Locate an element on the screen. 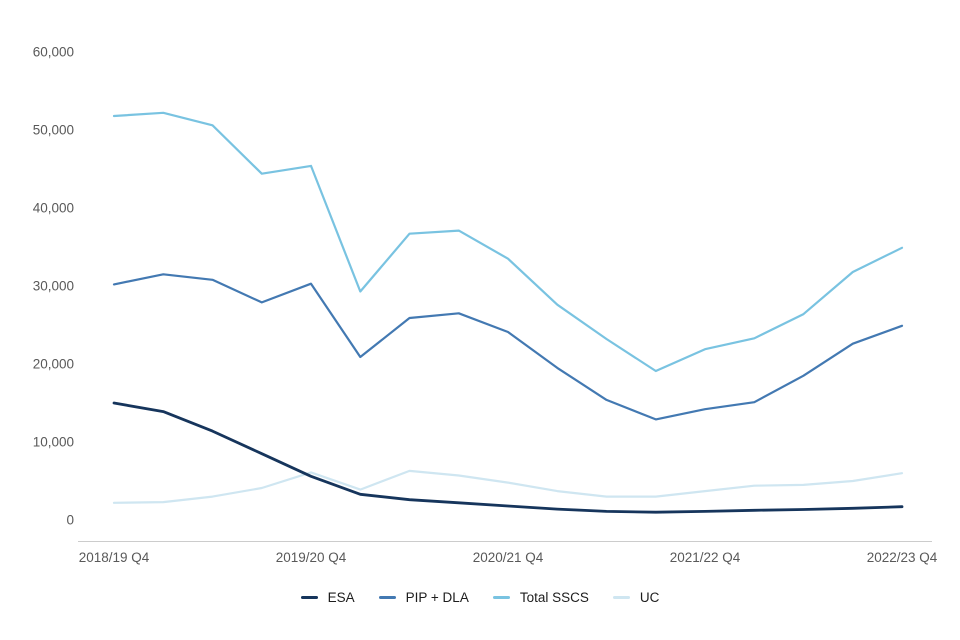  legend-item-esa: ESA is located at coordinates (327, 597).